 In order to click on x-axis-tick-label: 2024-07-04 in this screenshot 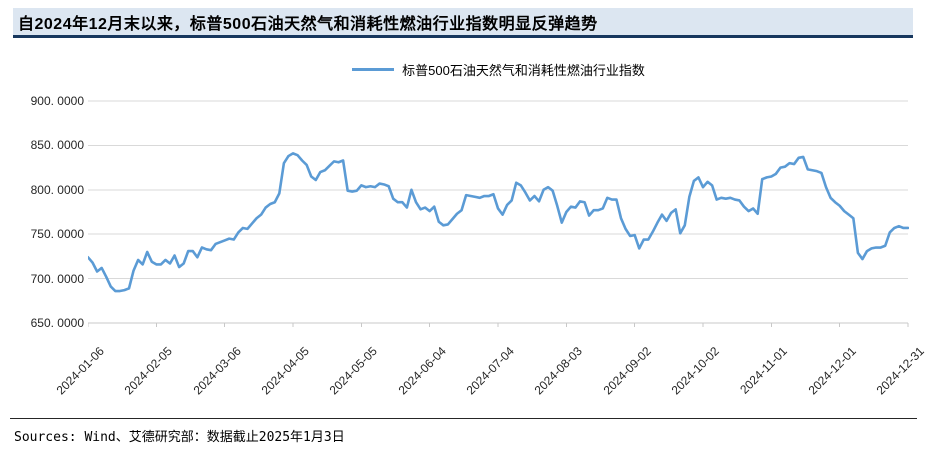, I will do `click(490, 371)`.